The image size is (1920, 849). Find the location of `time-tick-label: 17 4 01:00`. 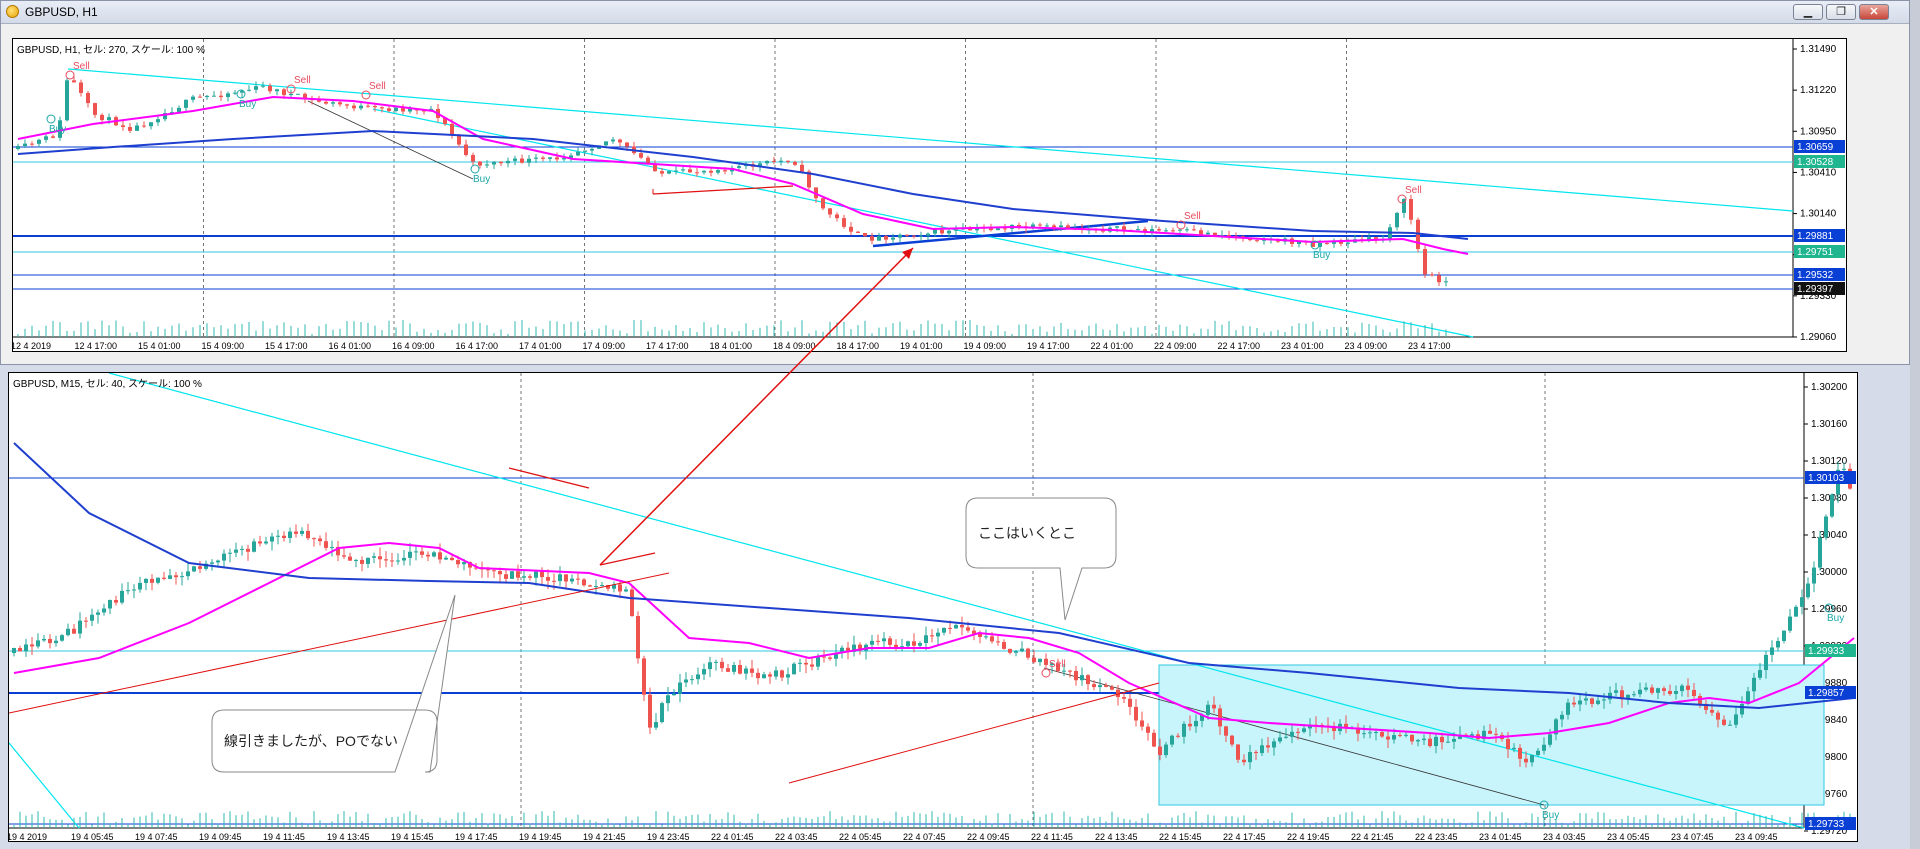

time-tick-label: 17 4 01:00 is located at coordinates (540, 346).